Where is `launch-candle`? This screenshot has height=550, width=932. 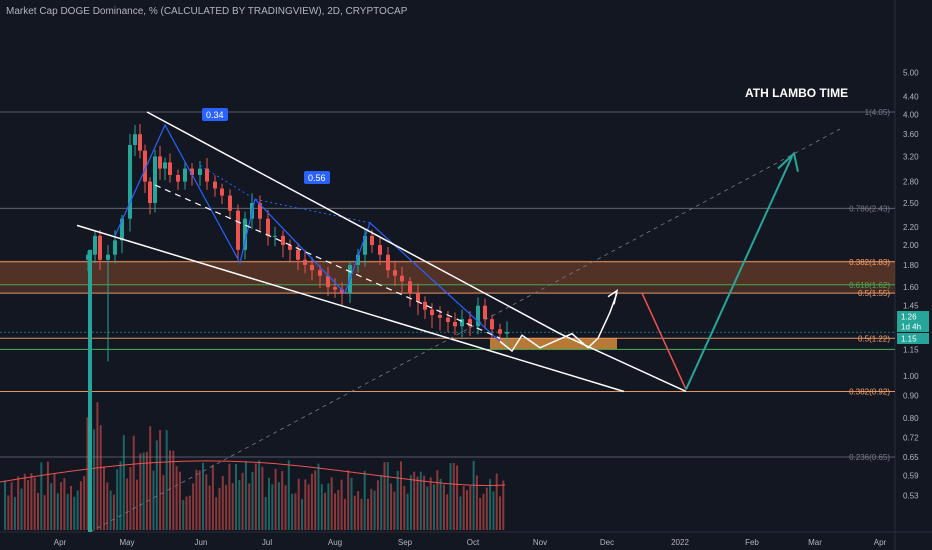 launch-candle is located at coordinates (90, 390).